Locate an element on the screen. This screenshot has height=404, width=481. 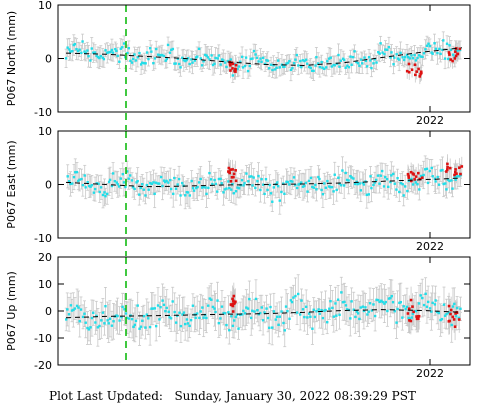
y-tick-label: 0 is located at coordinates (48, 185).